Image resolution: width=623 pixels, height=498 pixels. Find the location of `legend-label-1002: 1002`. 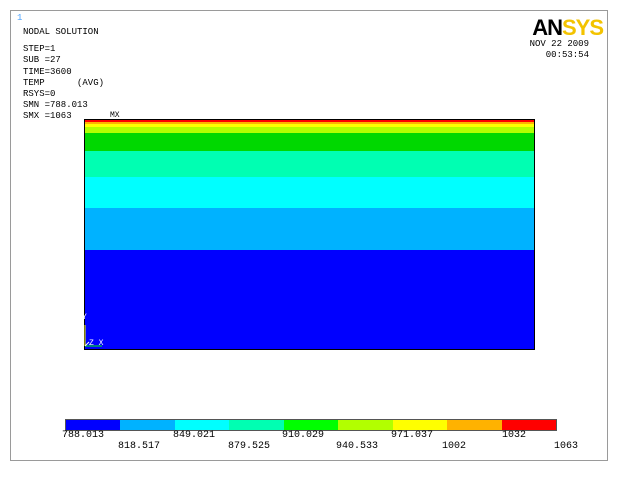

legend-label-1002: 1002 is located at coordinates (454, 446).